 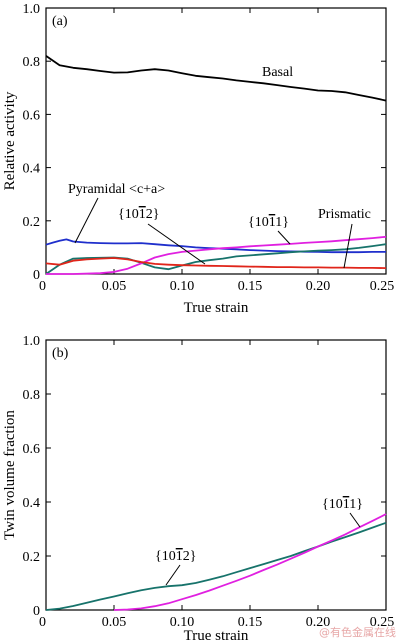 I want to click on panel-a-x-axis-title: True strain, so click(x=216, y=308).